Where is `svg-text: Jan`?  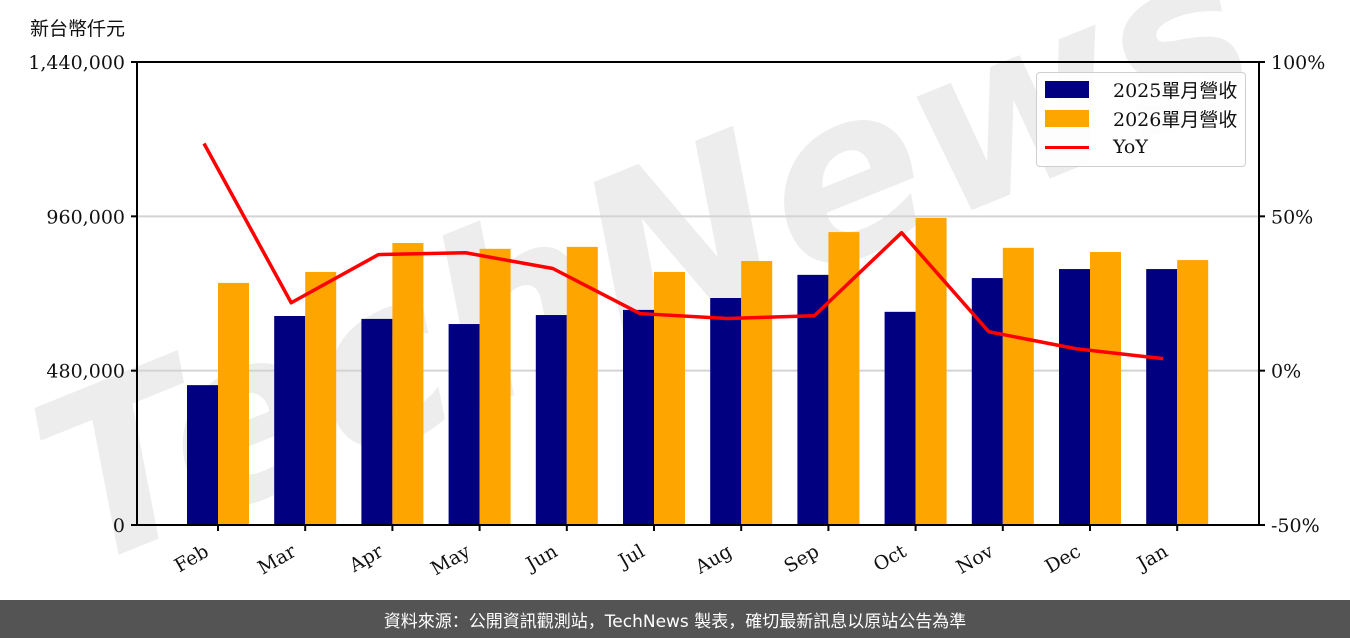
svg-text: Jan is located at coordinates (1152, 558).